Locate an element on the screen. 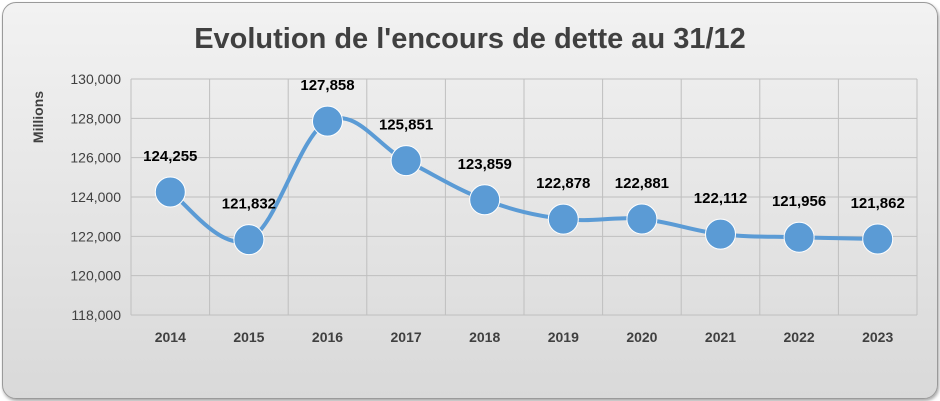  y-tick-label: 122,000 is located at coordinates (95, 236).